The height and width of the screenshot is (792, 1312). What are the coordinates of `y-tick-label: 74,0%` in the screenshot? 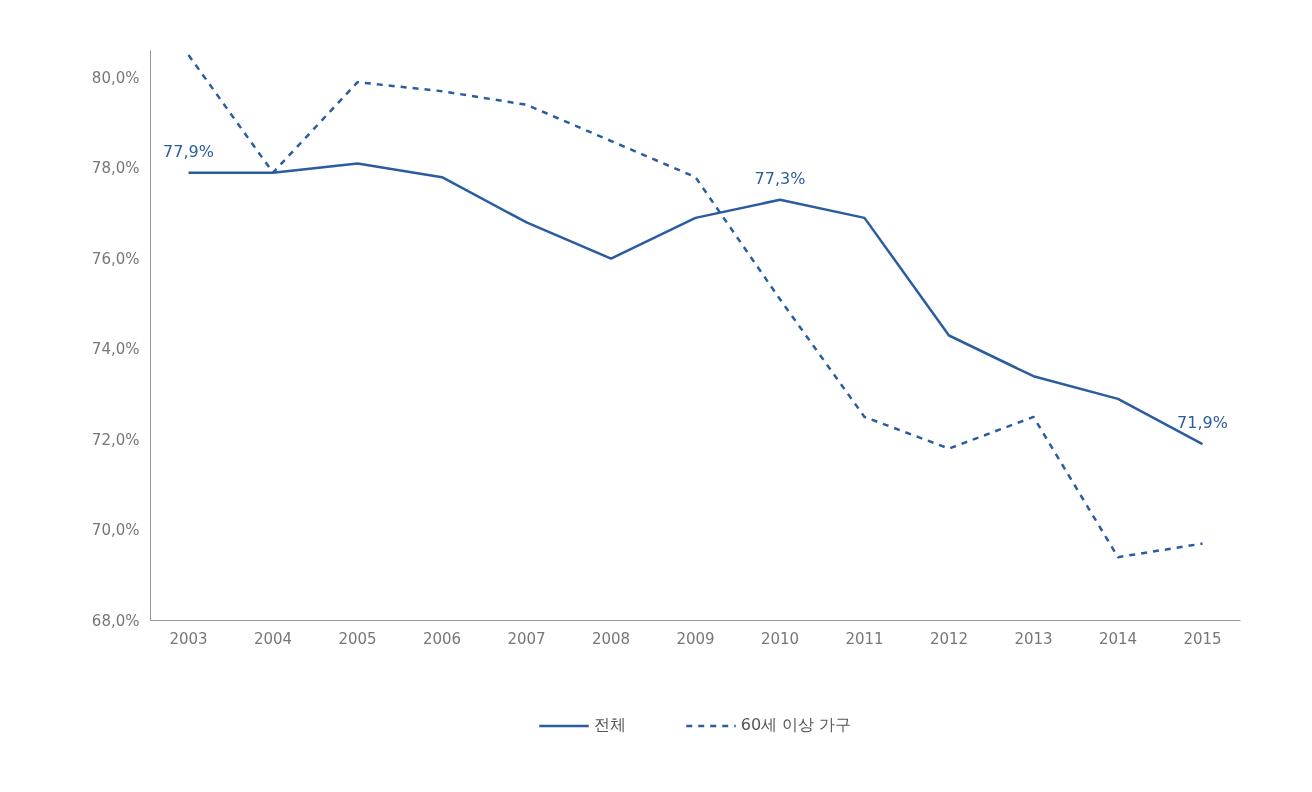 It's located at (115, 349).